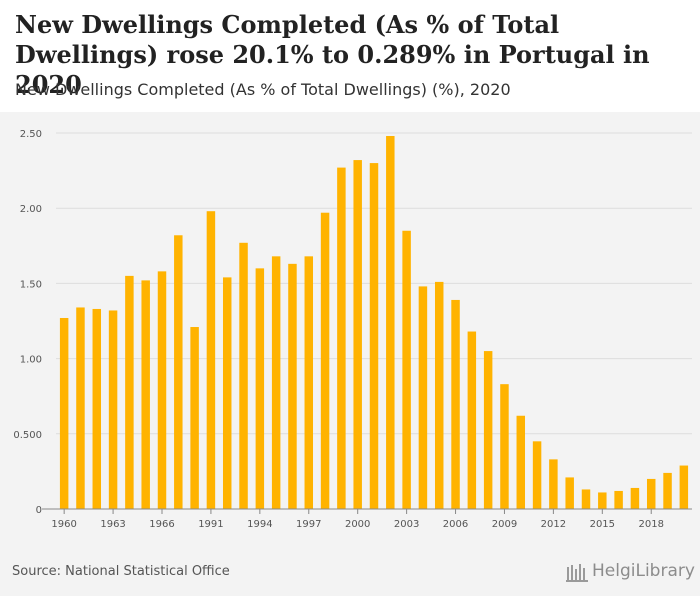 This screenshot has width=700, height=596. Describe the element at coordinates (31, 134) in the screenshot. I see `y-tick-label: 2.50` at that location.